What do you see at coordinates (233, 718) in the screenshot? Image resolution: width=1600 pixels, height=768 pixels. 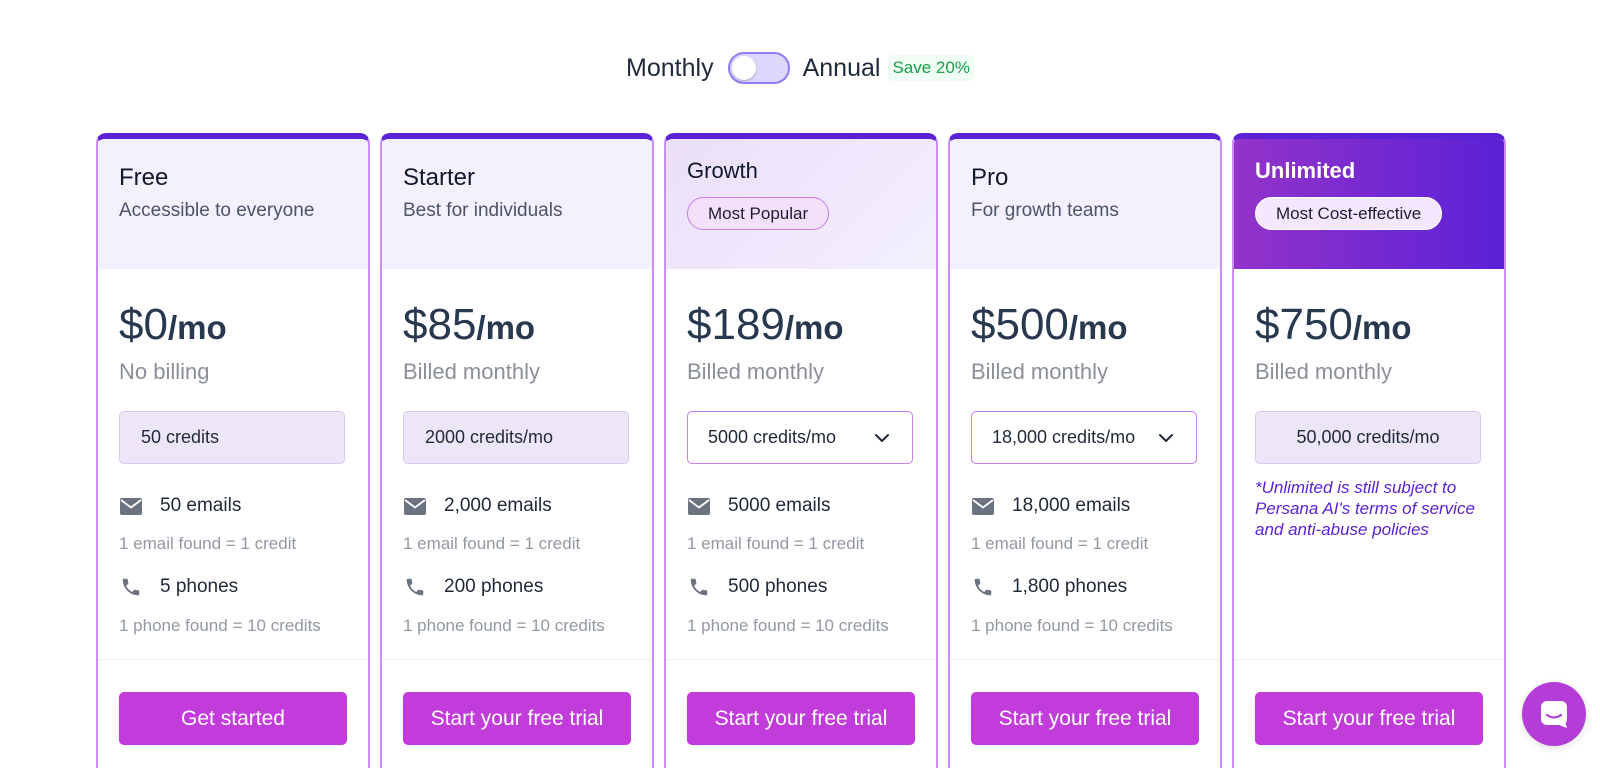 I see `get-started-button: Get started` at bounding box center [233, 718].